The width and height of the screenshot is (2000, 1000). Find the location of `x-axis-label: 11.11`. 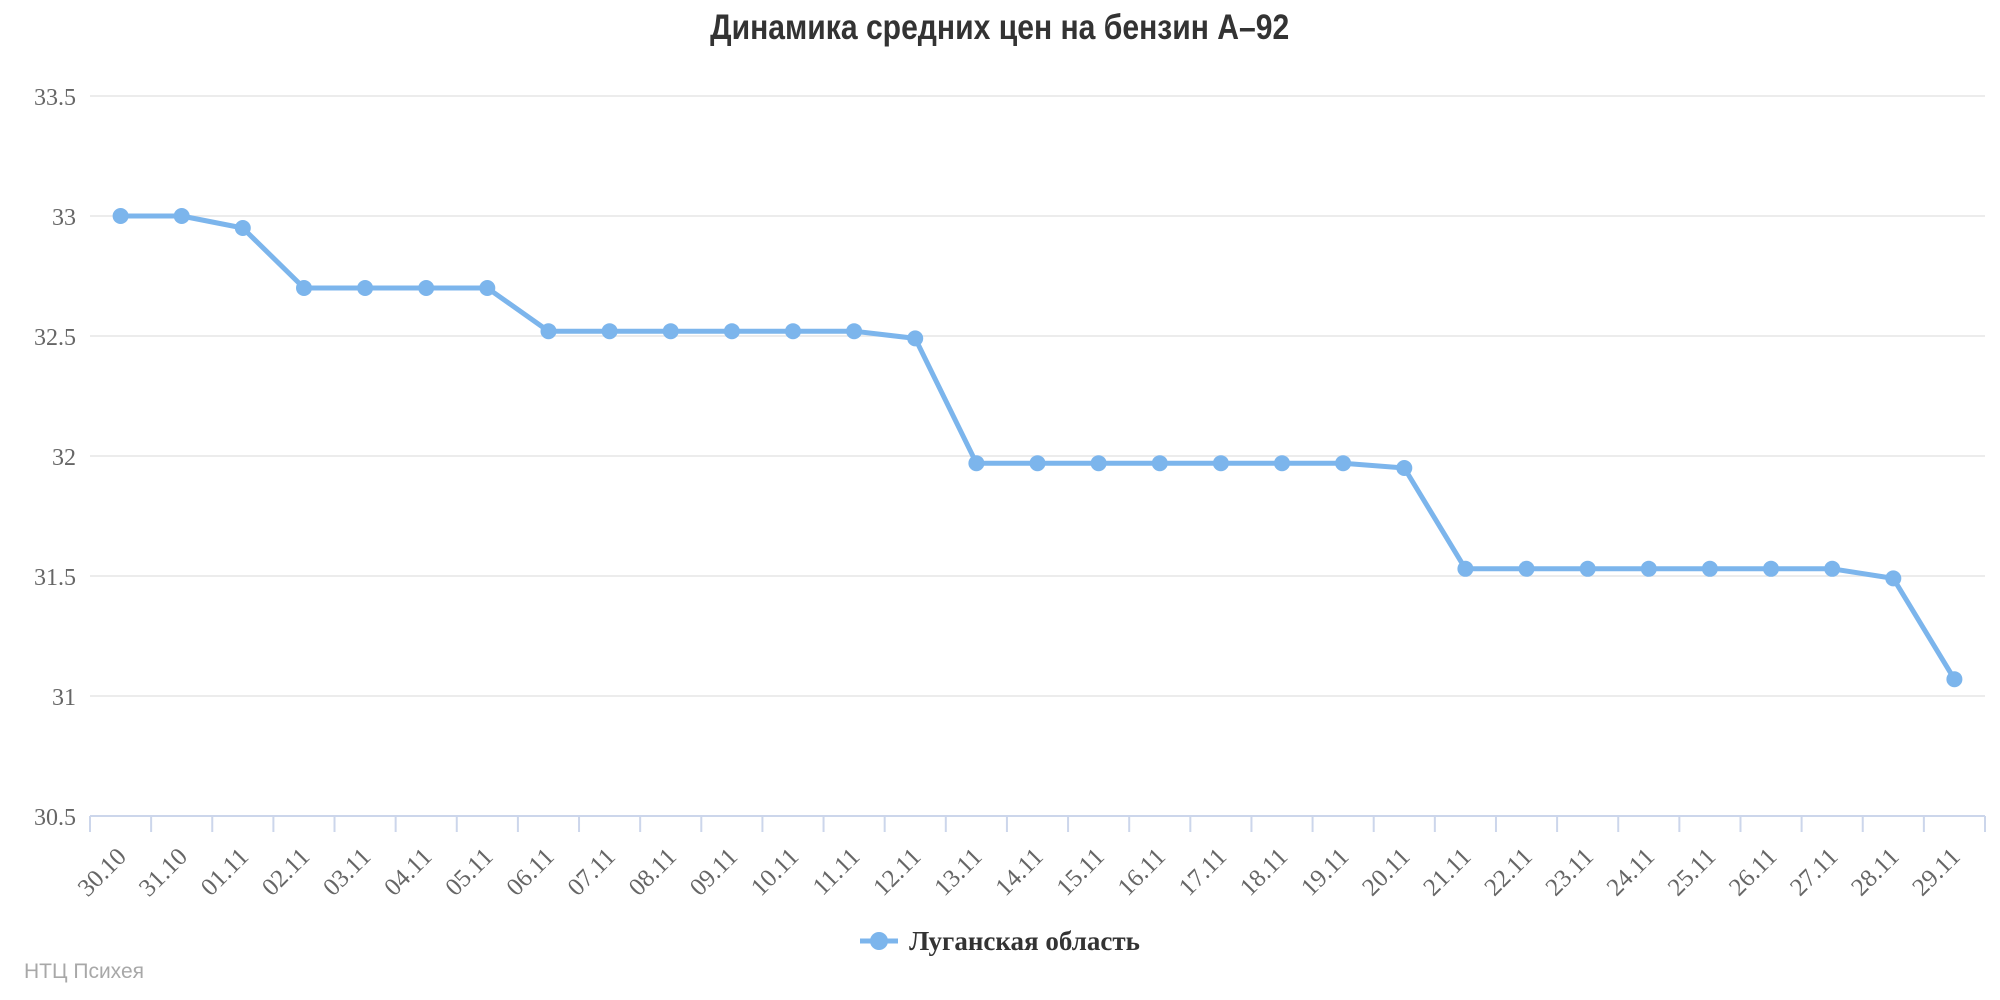

x-axis-label: 11.11 is located at coordinates (837, 872).